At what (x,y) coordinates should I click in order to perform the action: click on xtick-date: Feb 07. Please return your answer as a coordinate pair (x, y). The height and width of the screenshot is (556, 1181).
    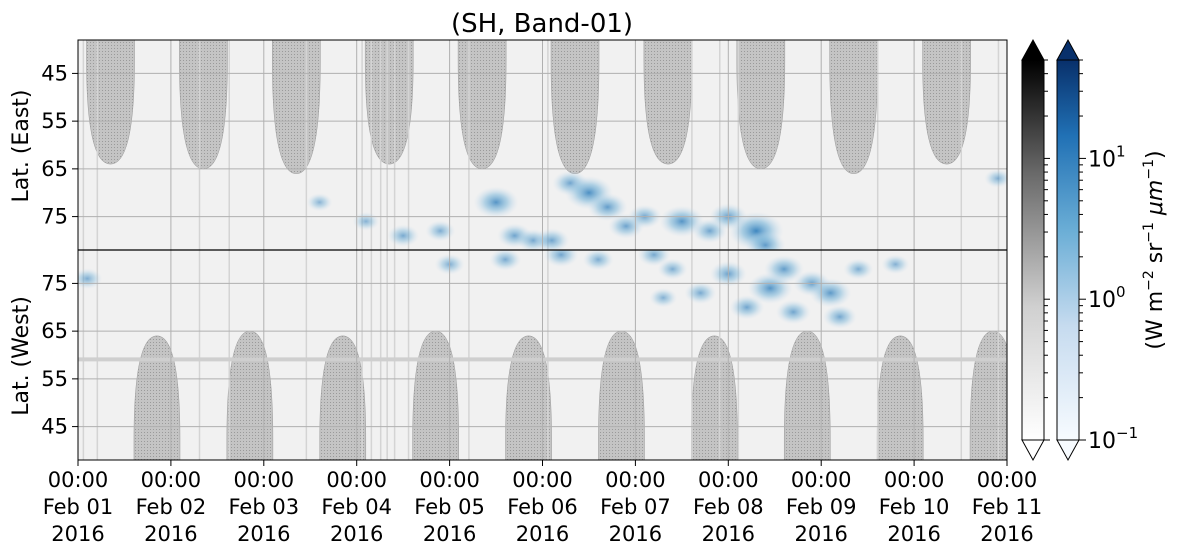
    Looking at the image, I should click on (635, 507).